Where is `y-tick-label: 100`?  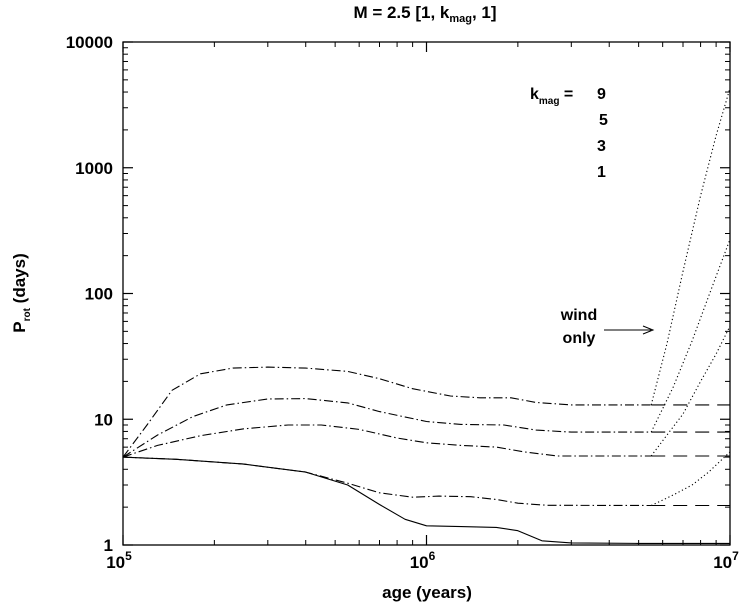
y-tick-label: 100 is located at coordinates (99, 294).